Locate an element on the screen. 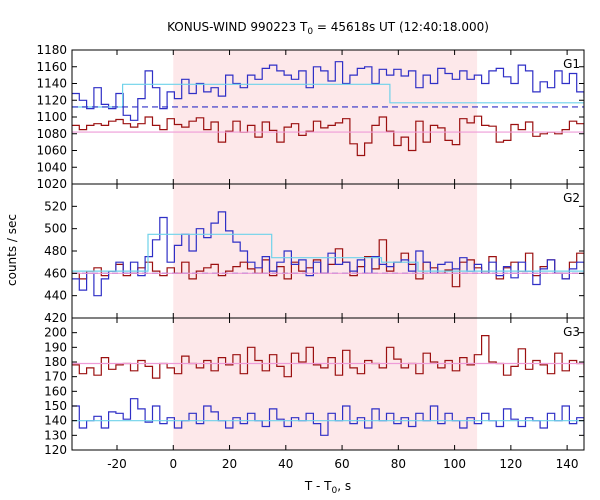 This screenshot has height=500, width=600. y-tick-label: 480 is located at coordinates (55, 251).